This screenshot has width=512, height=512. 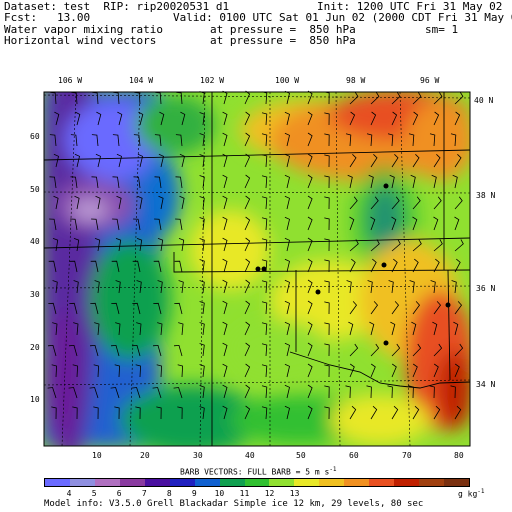 What do you see at coordinates (212, 80) in the screenshot?
I see `lon-label-102w: 102 W` at bounding box center [212, 80].